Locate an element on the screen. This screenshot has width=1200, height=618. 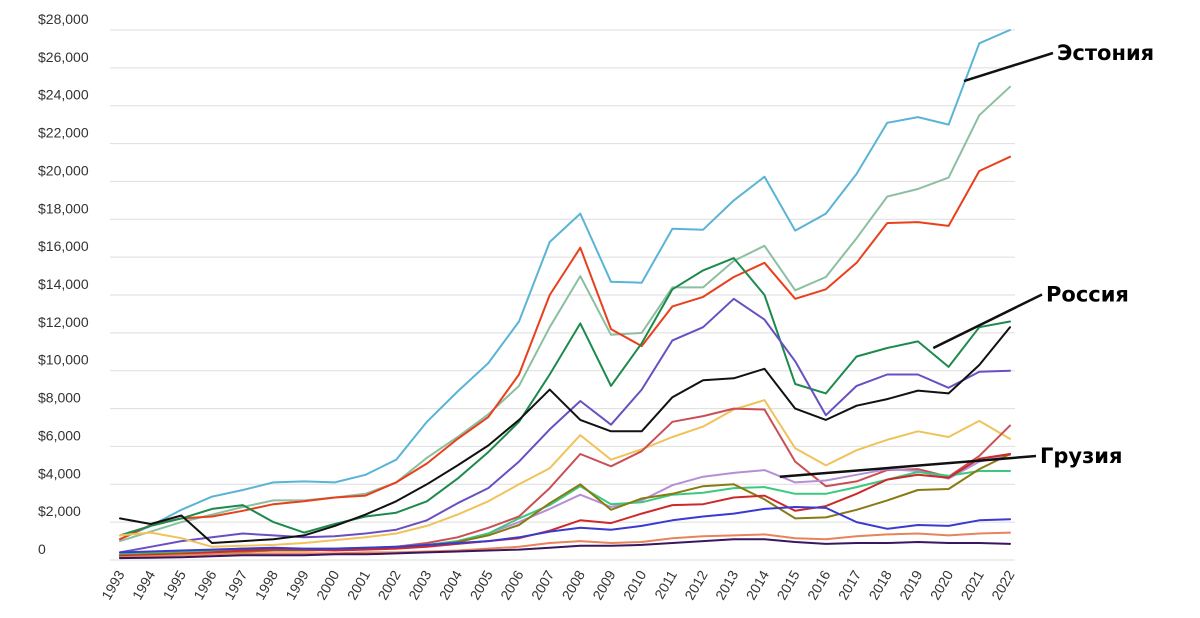
y-tick-label: $26,000 is located at coordinates (63, 57).